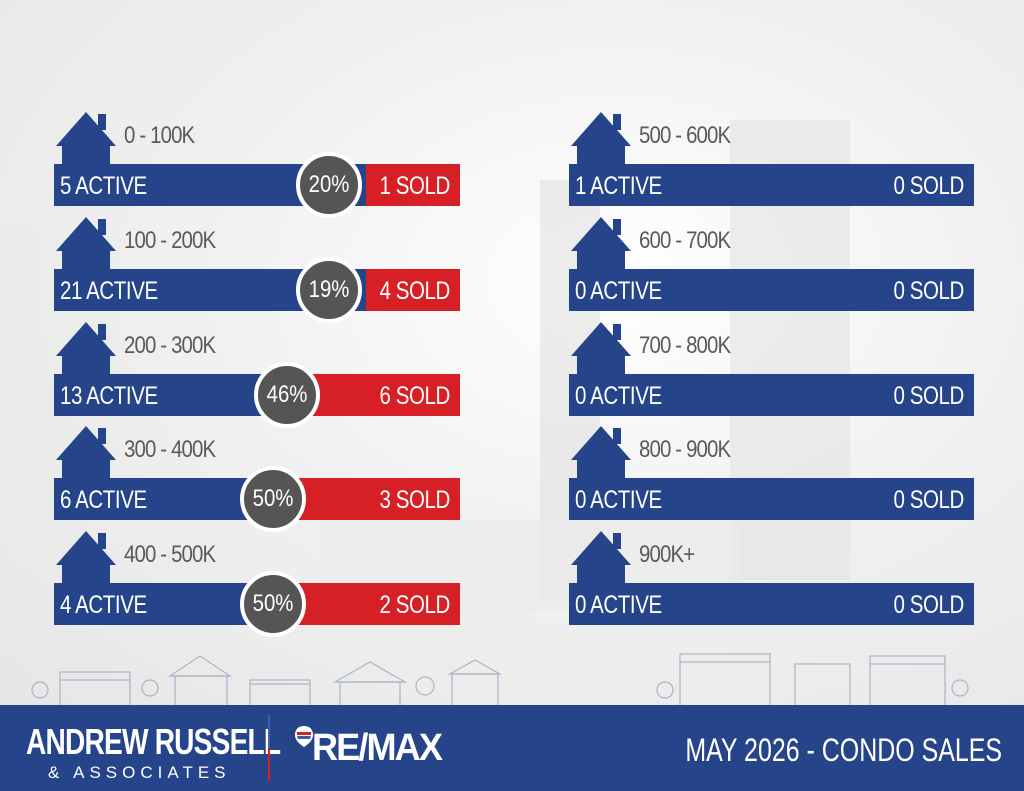 Image resolution: width=1024 pixels, height=791 pixels. I want to click on sold-bar: 1 SOLD, so click(413, 185).